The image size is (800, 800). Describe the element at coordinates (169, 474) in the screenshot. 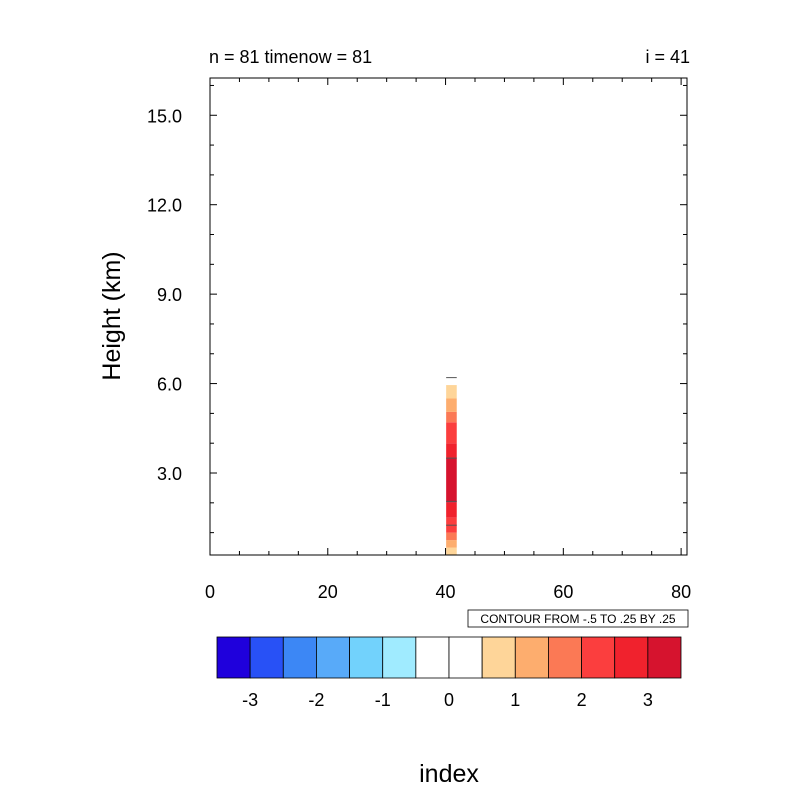

I see `y-tick-label: 3.0` at that location.